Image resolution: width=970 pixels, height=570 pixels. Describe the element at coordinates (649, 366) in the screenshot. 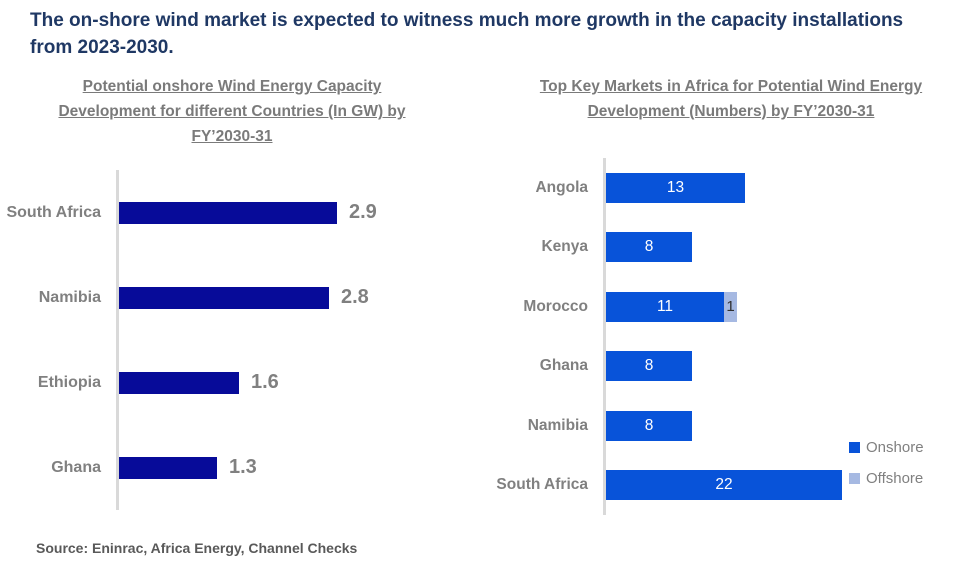

I see `bar-onshore-ghana: 8` at that location.